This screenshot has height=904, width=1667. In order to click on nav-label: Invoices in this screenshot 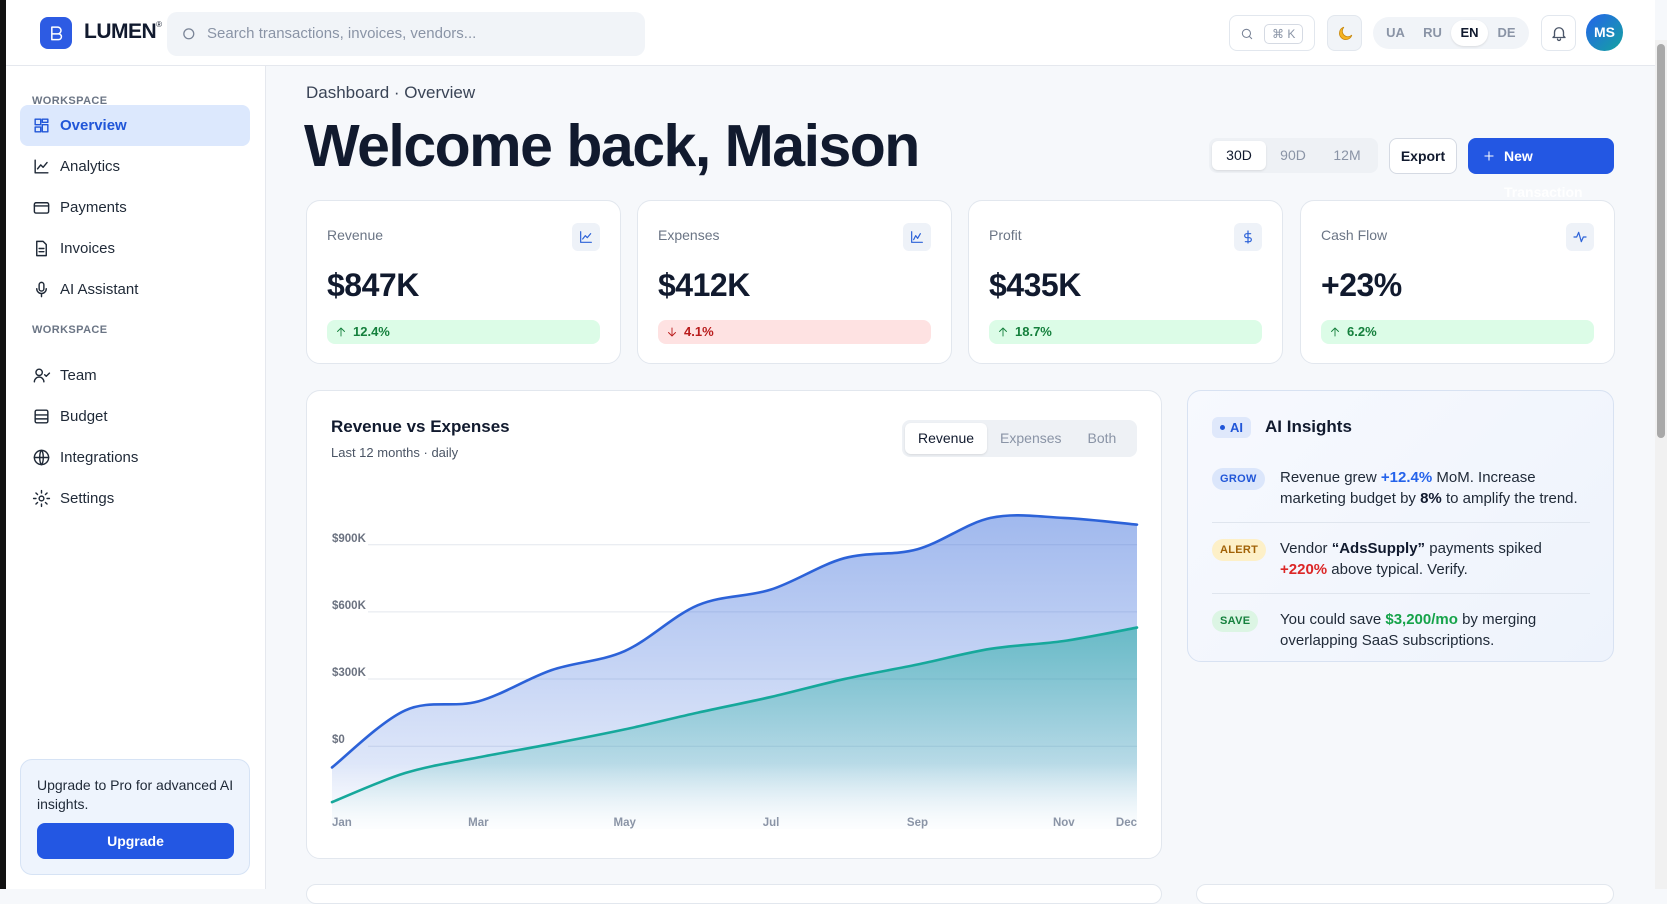, I will do `click(88, 248)`.